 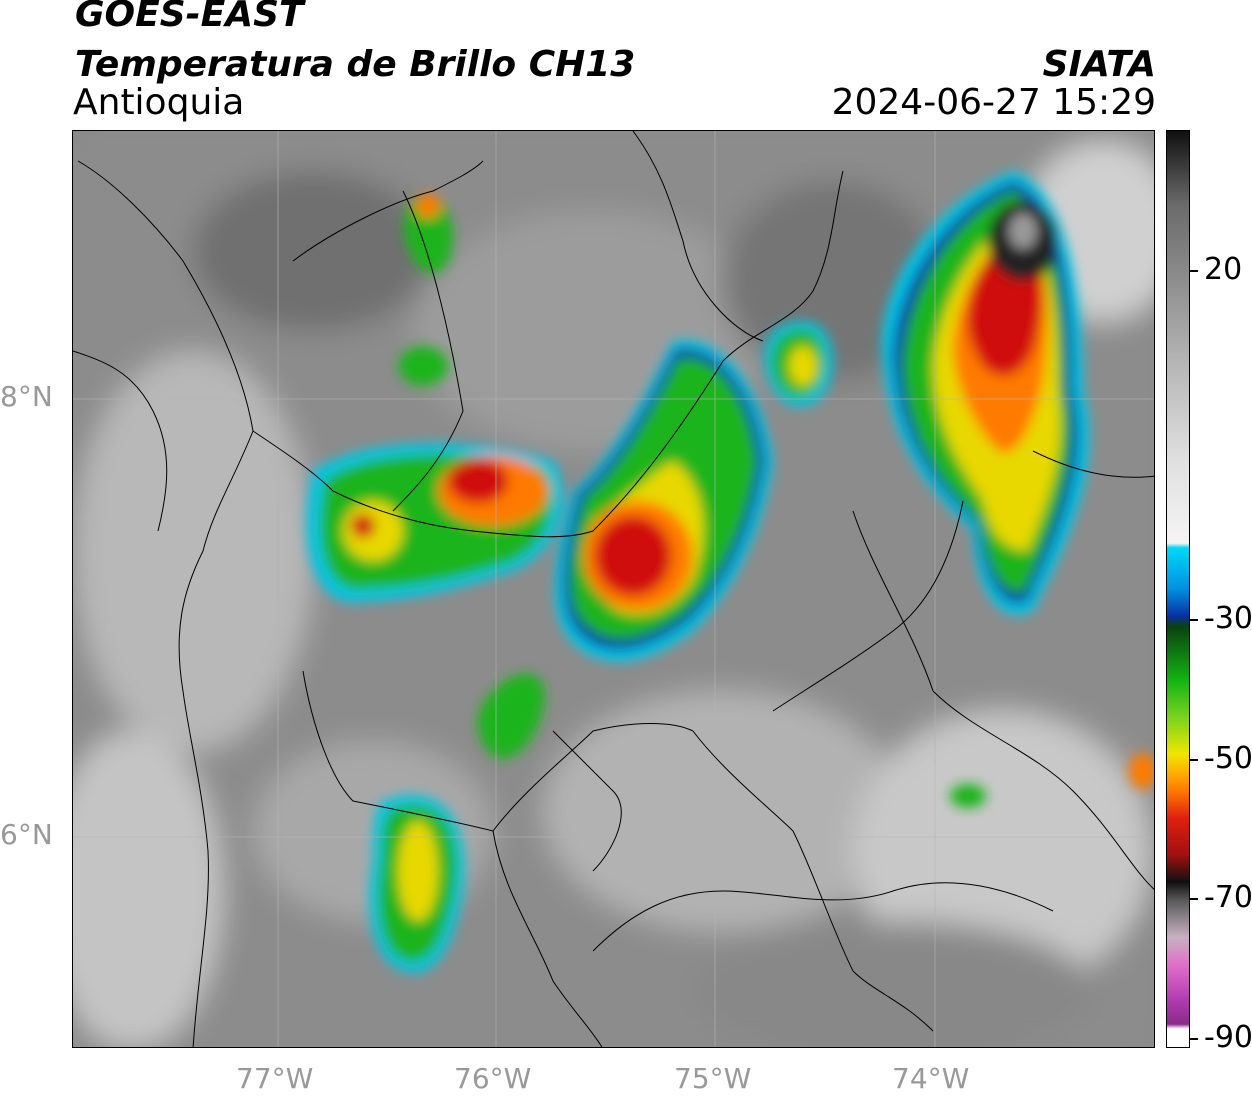 What do you see at coordinates (1228, 1037) in the screenshot?
I see `colorbar-label: -90` at bounding box center [1228, 1037].